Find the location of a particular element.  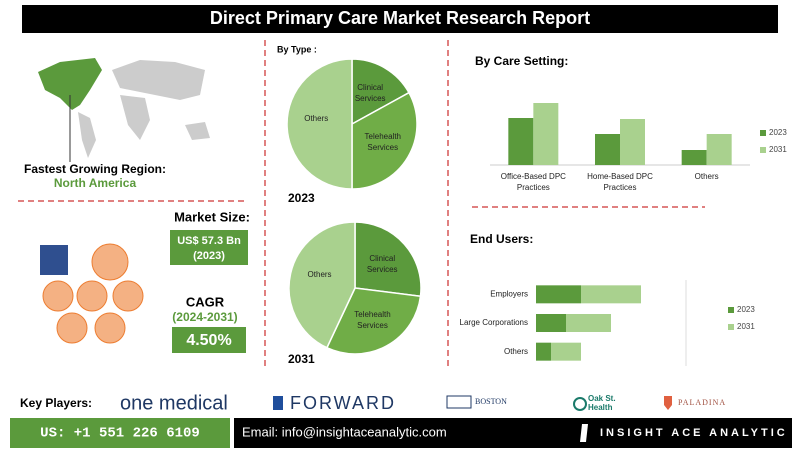

x-tick-label-box: Home-Based DPC Practices is located at coordinates (620, 182).